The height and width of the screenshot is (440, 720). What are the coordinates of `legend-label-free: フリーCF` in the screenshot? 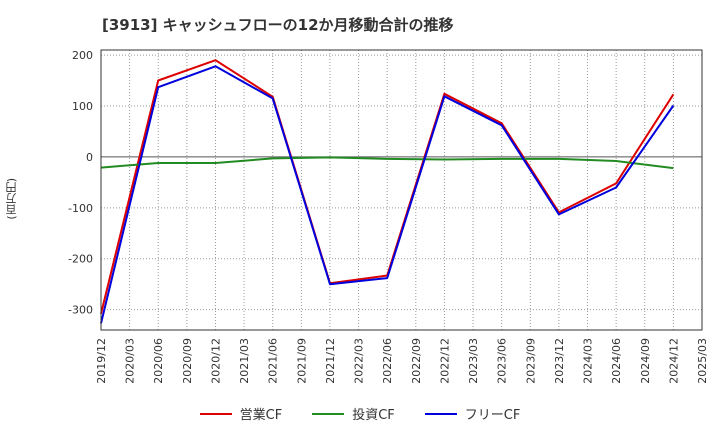 It's located at (492, 415).